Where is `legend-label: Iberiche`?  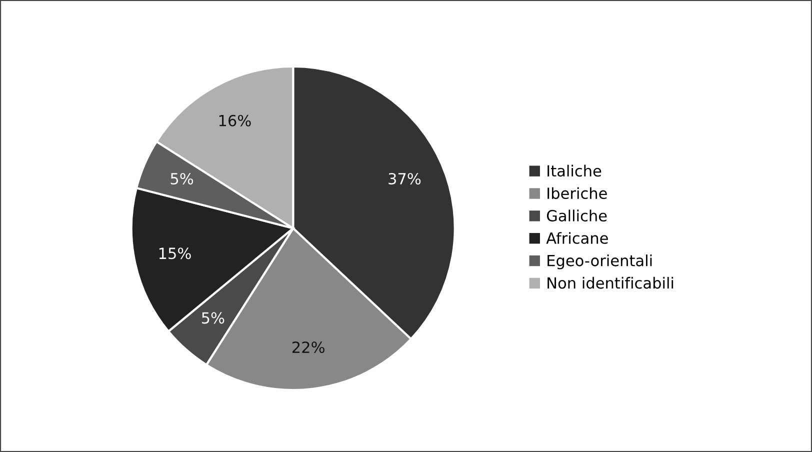 legend-label: Iberiche is located at coordinates (577, 193).